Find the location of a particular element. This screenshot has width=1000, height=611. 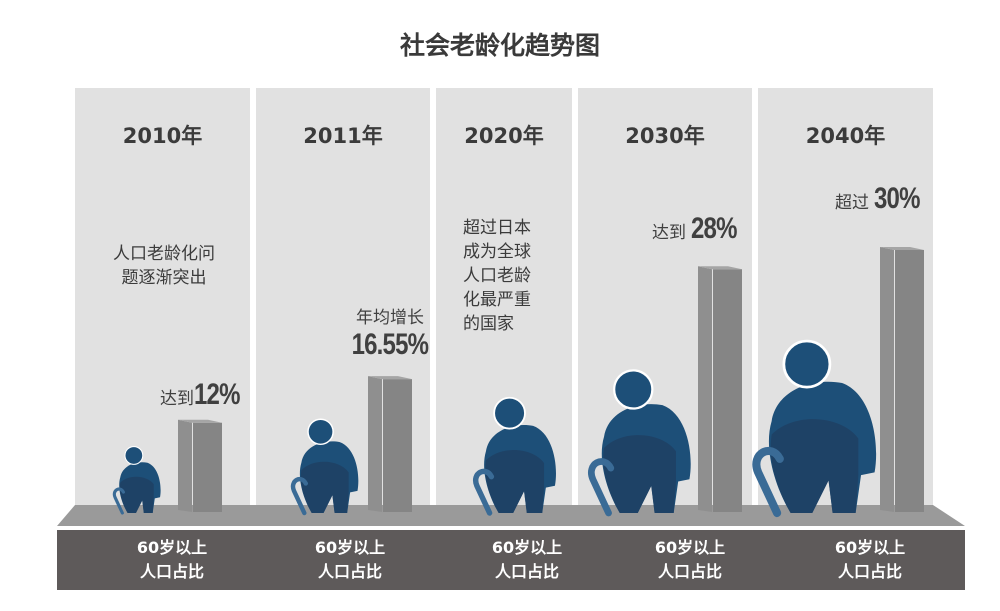

year-label: 2040年 is located at coordinates (845, 136).